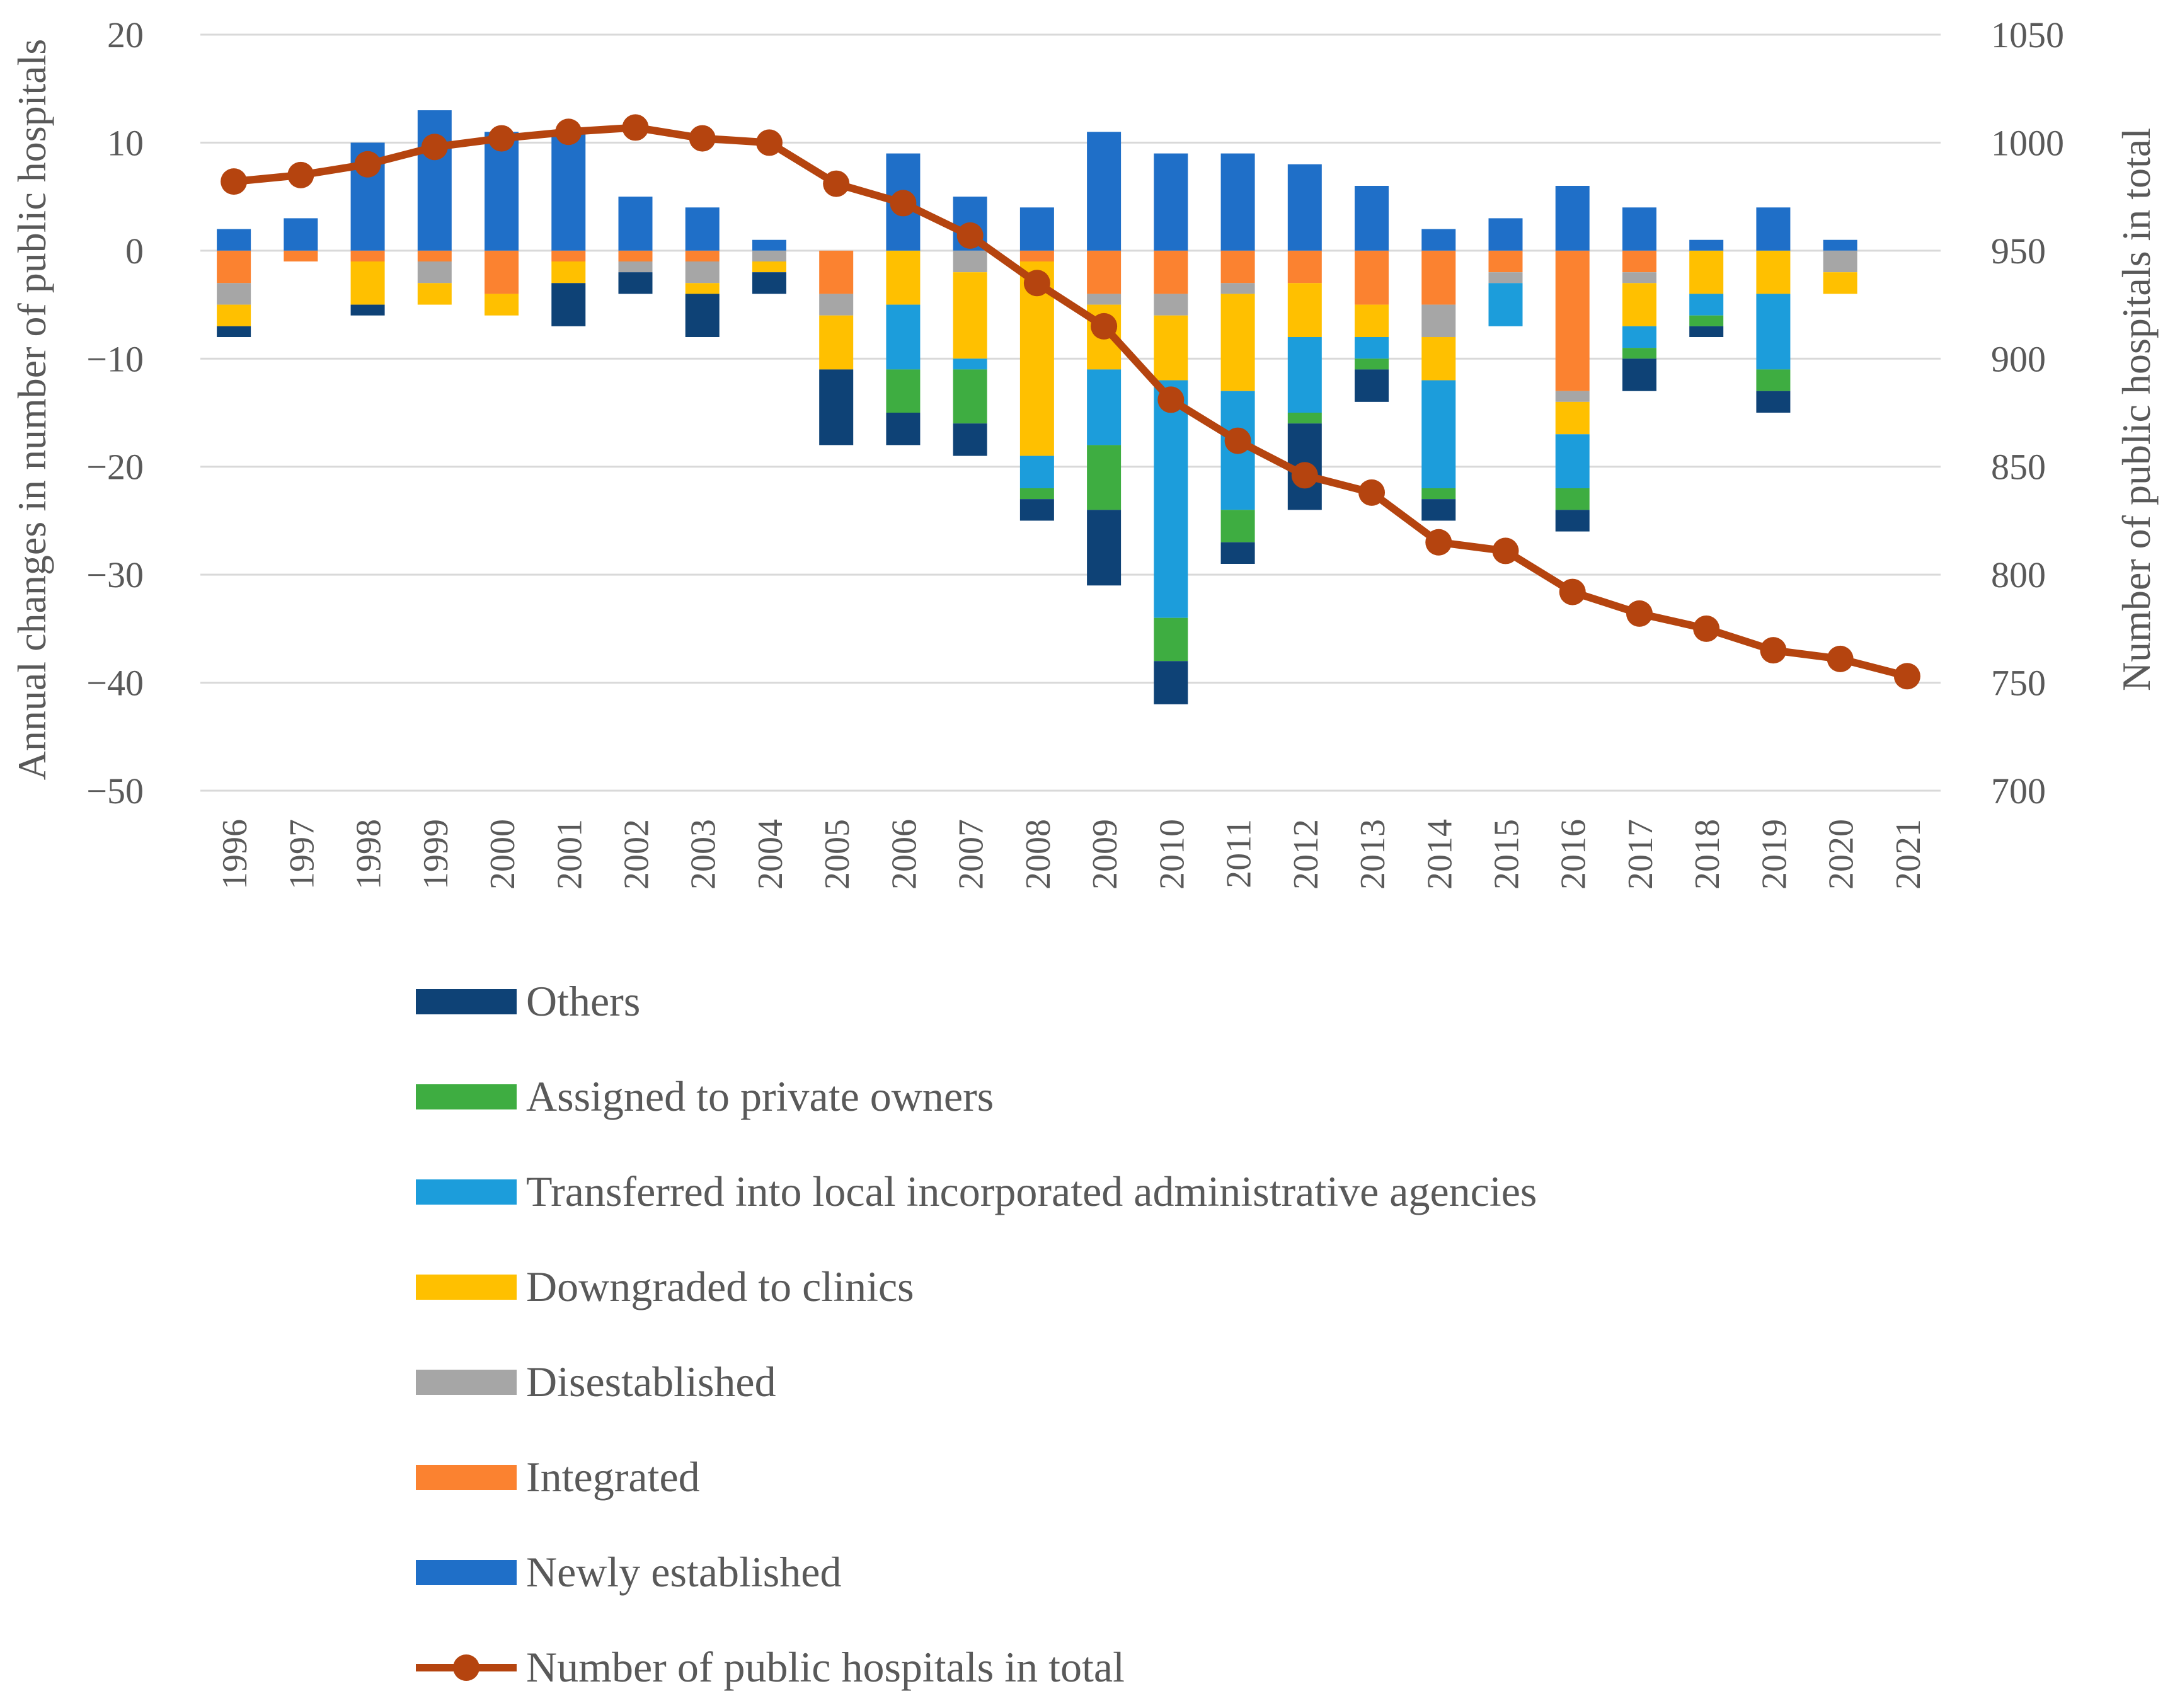  What do you see at coordinates (1036, 510) in the screenshot?
I see `bar-others-2008` at bounding box center [1036, 510].